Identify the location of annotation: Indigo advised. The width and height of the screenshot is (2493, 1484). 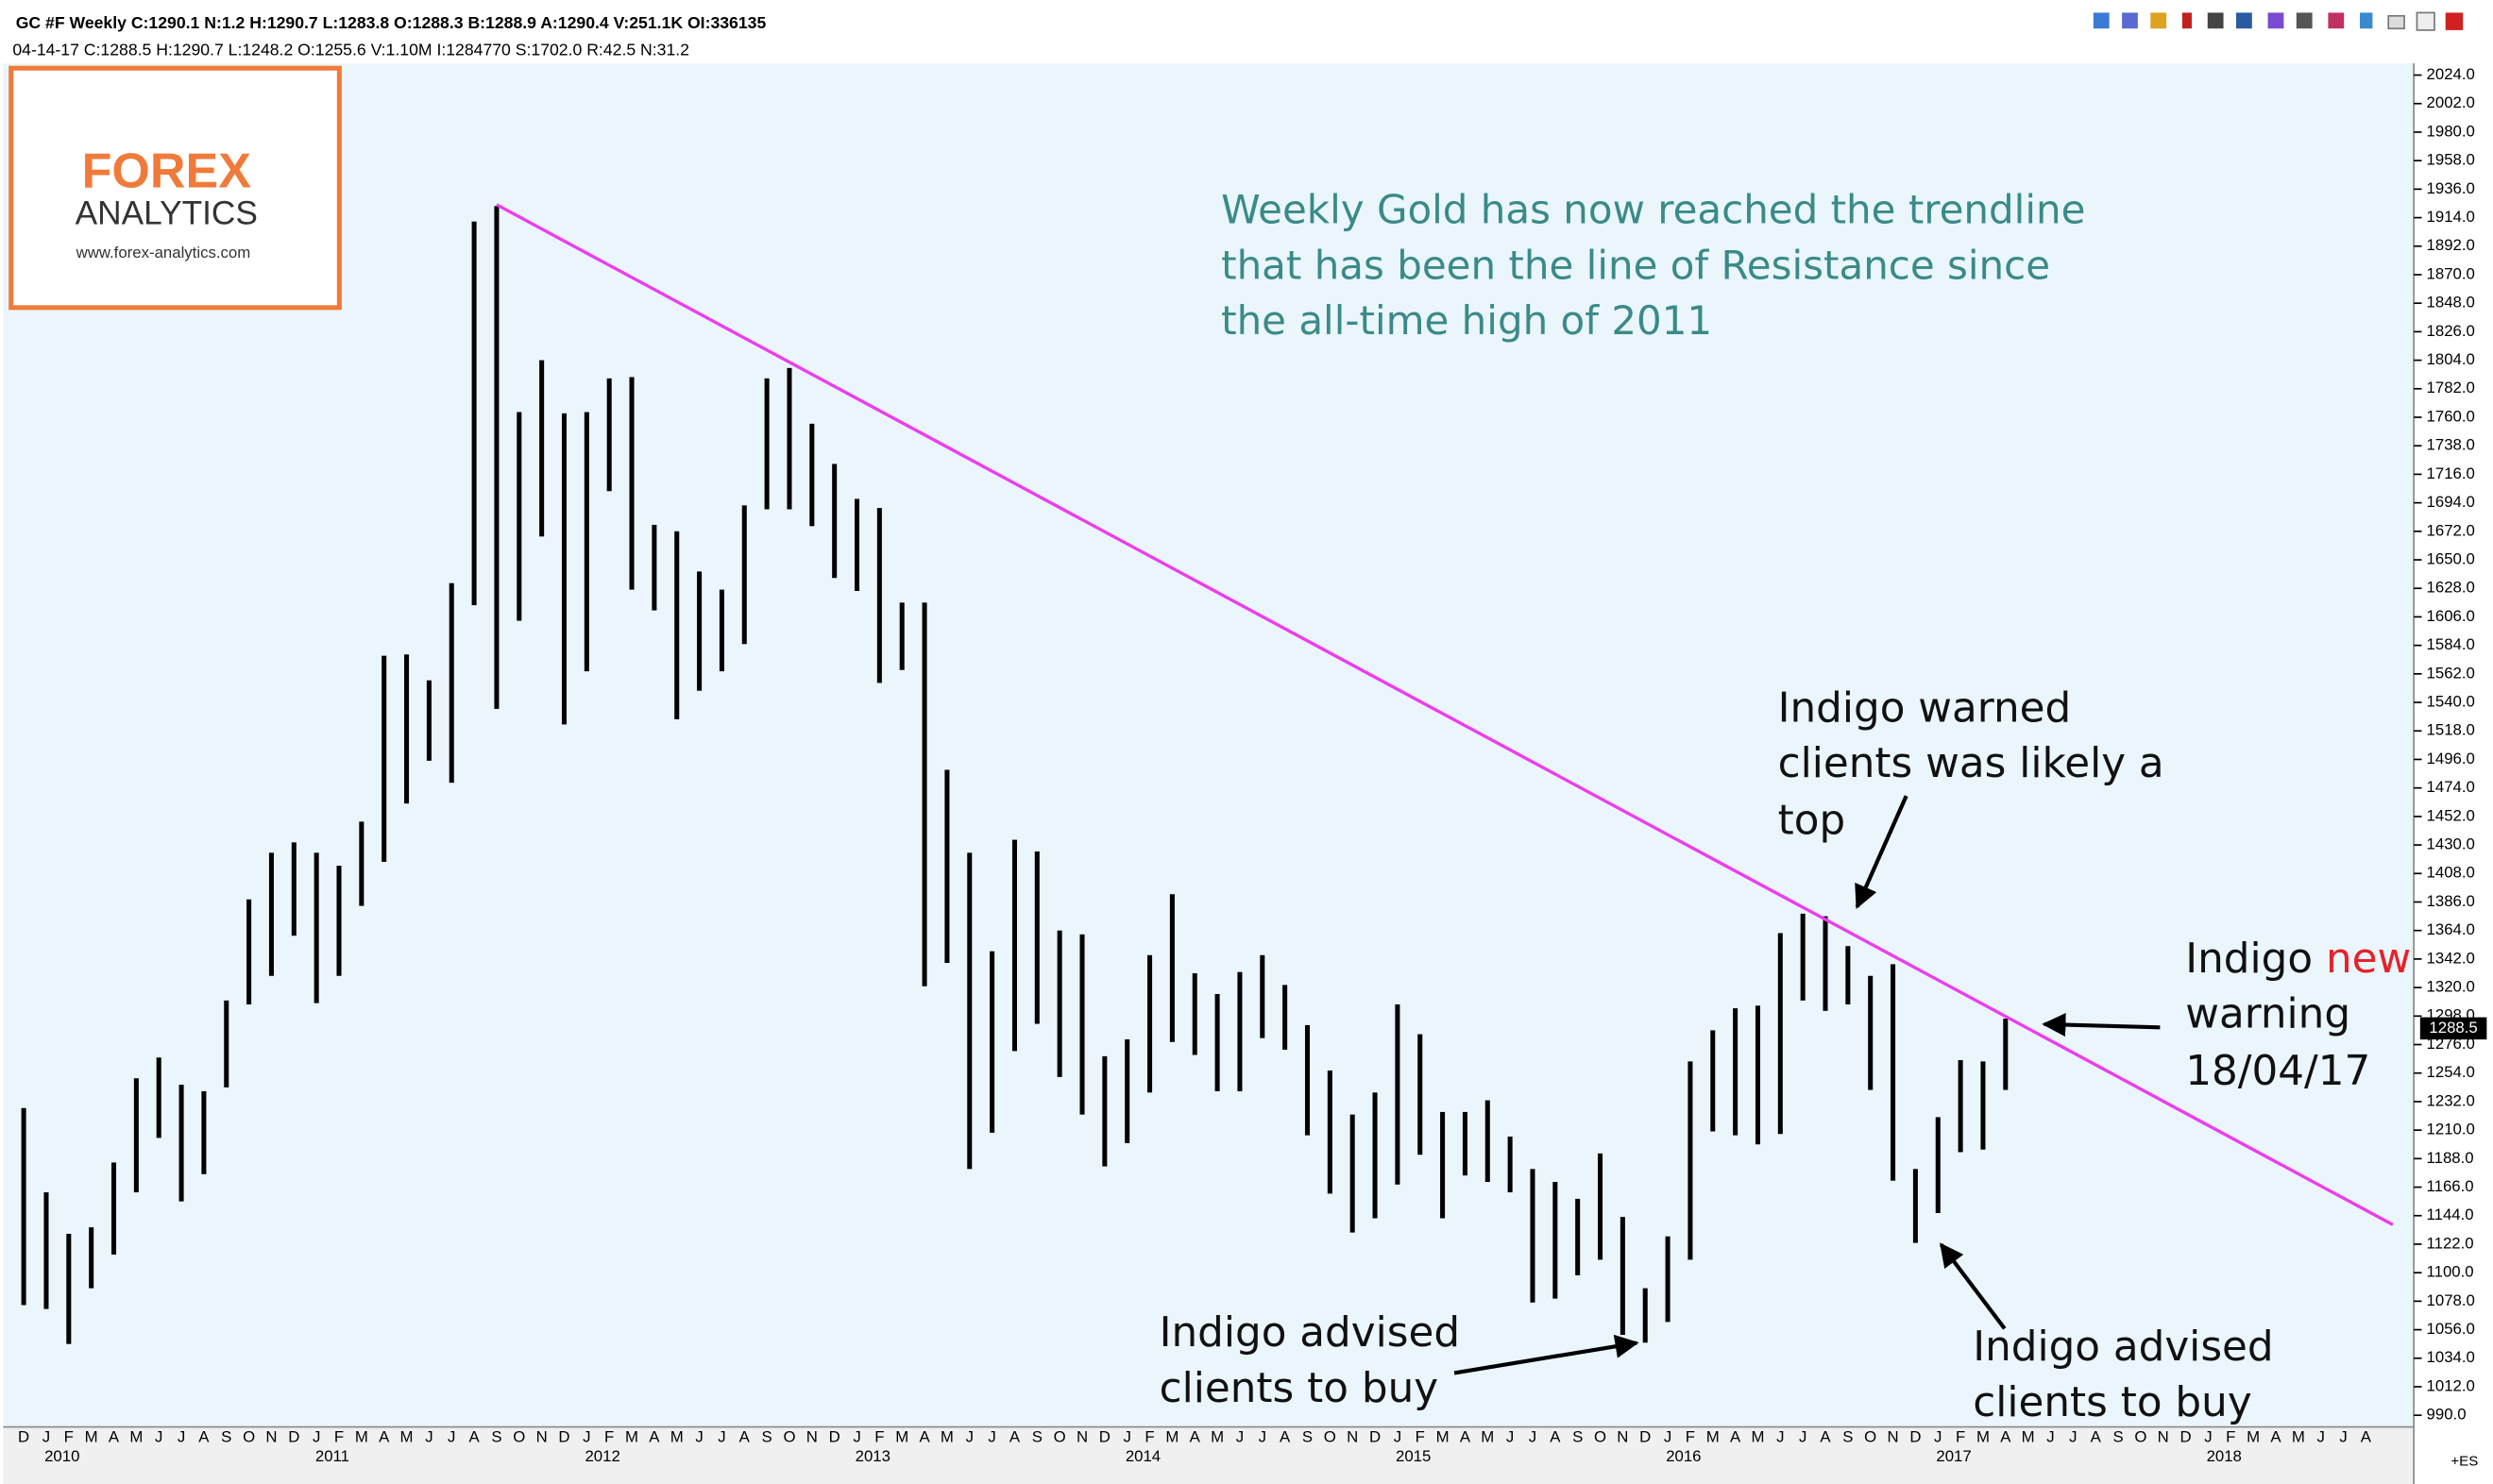
(1310, 1332).